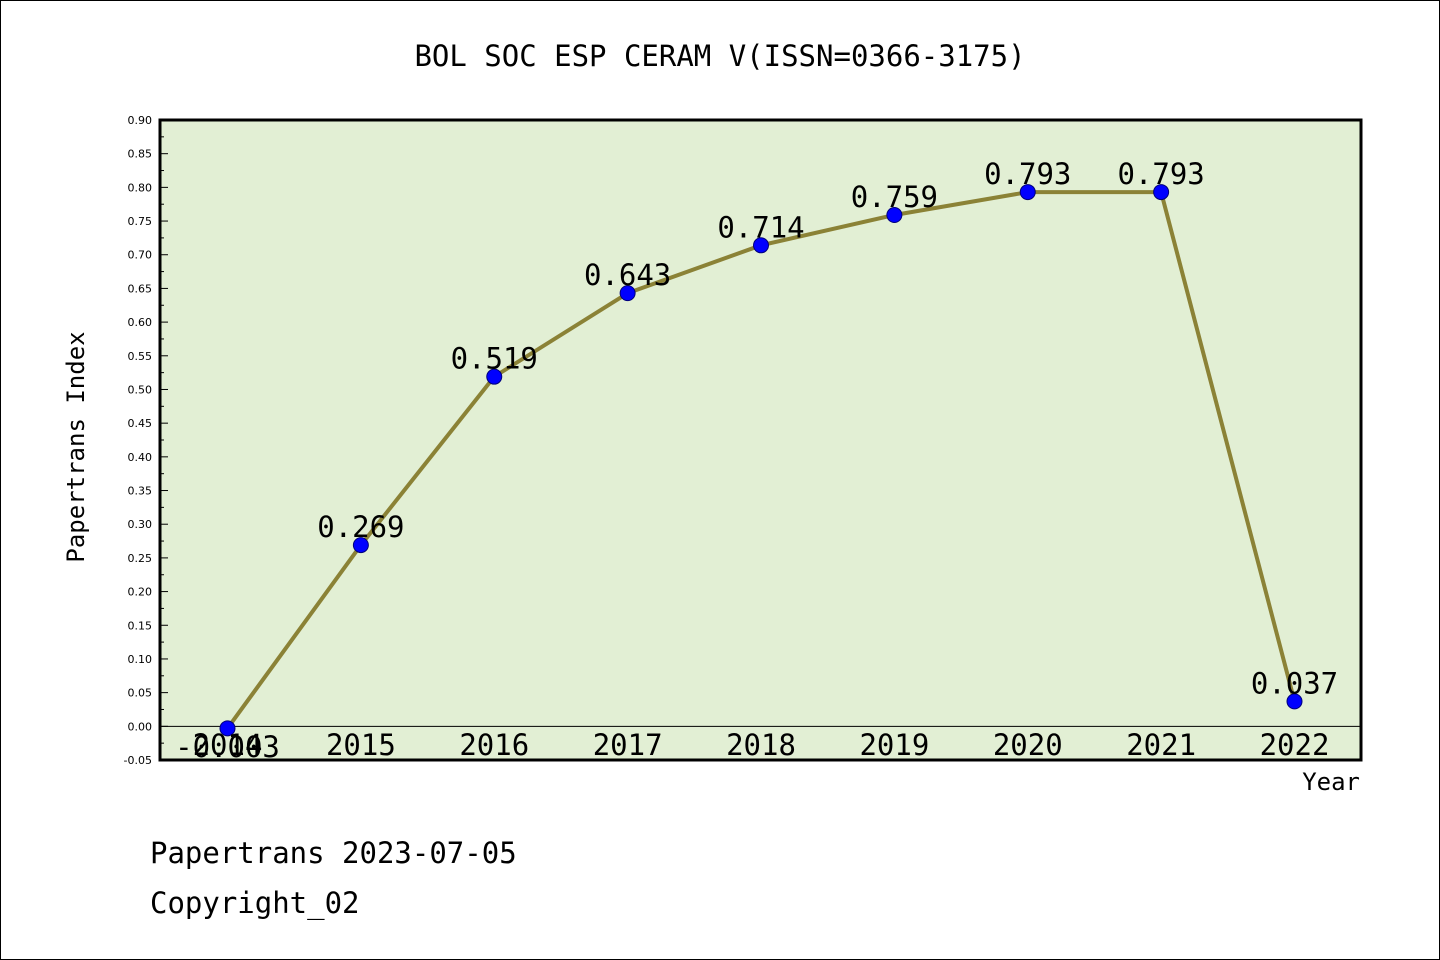 This screenshot has height=960, width=1440. What do you see at coordinates (140, 389) in the screenshot?
I see `y-tick-label: 0.50` at bounding box center [140, 389].